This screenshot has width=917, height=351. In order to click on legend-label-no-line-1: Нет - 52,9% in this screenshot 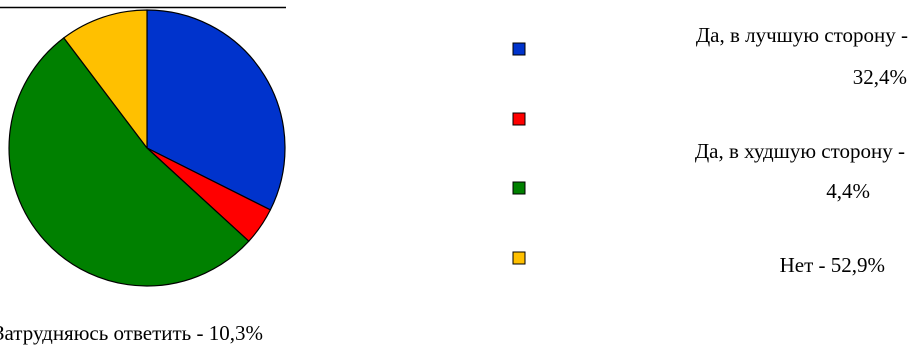, I will do `click(832, 265)`.